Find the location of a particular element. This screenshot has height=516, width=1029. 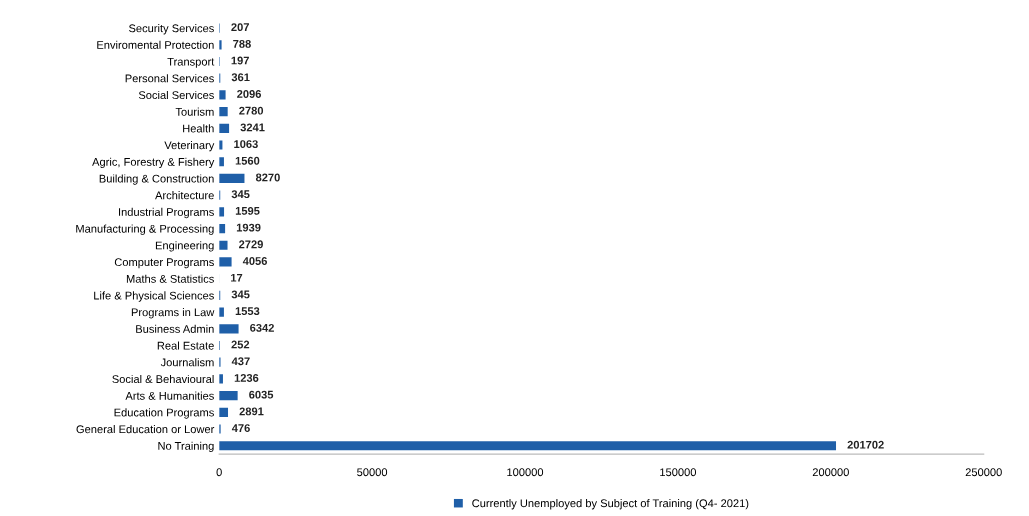

y-tick-label: Security Services is located at coordinates (171, 29).